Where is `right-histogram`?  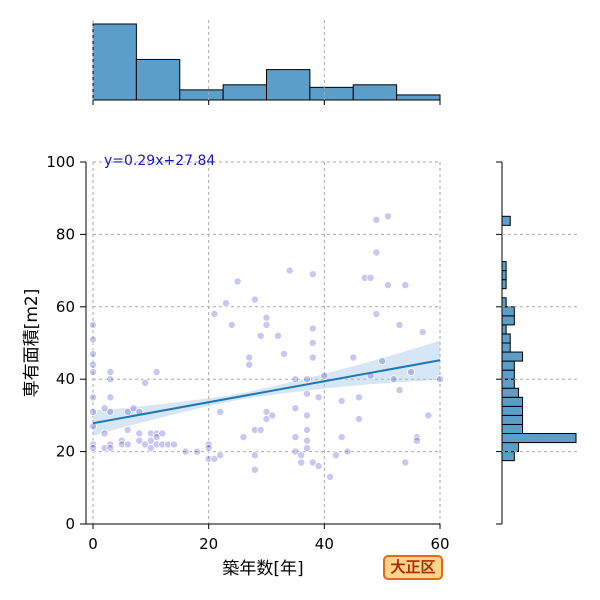 right-histogram is located at coordinates (537, 343).